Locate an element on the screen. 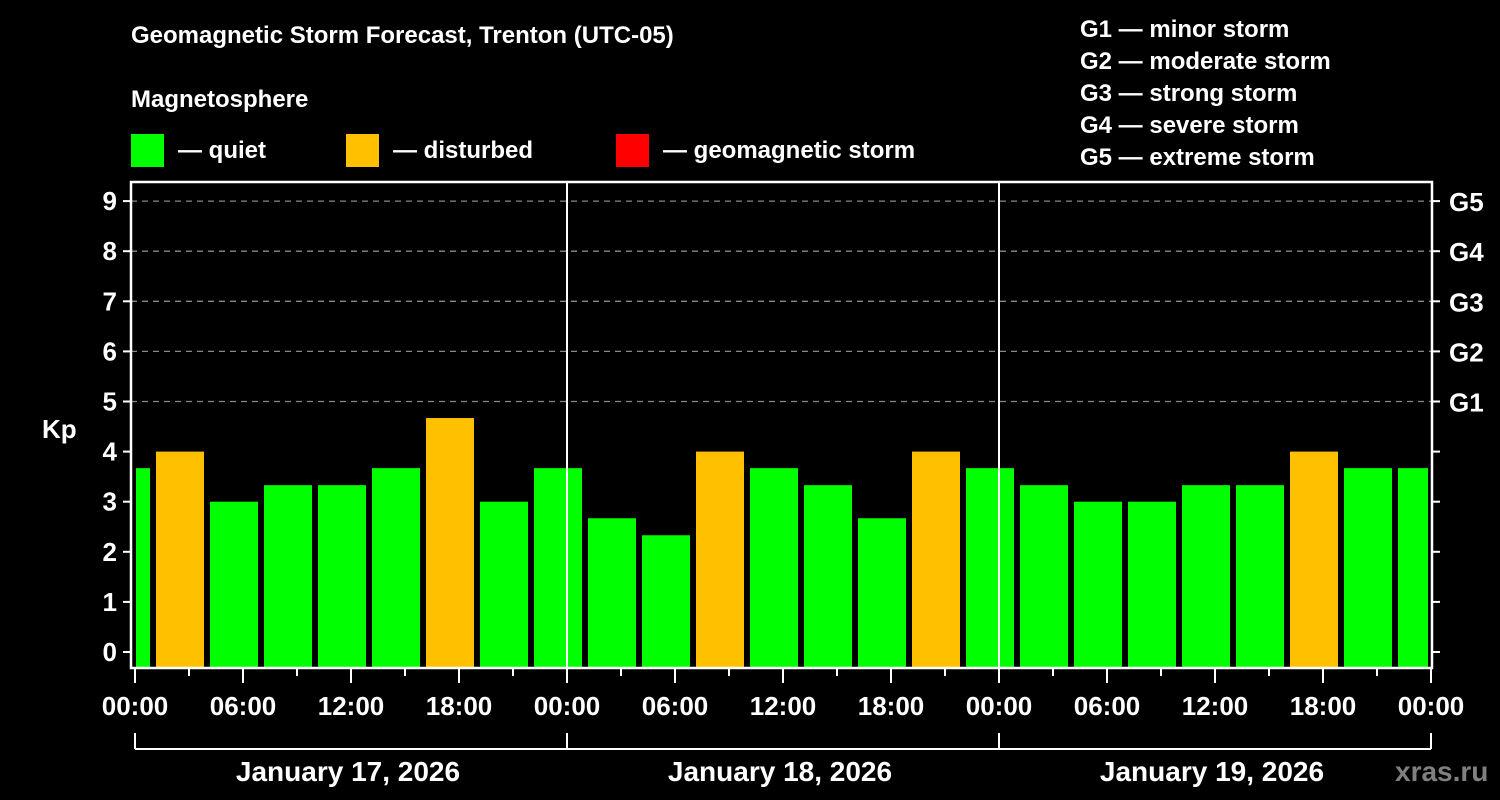 Image resolution: width=1500 pixels, height=800 pixels. y-tick-label: 2 is located at coordinates (110, 552).